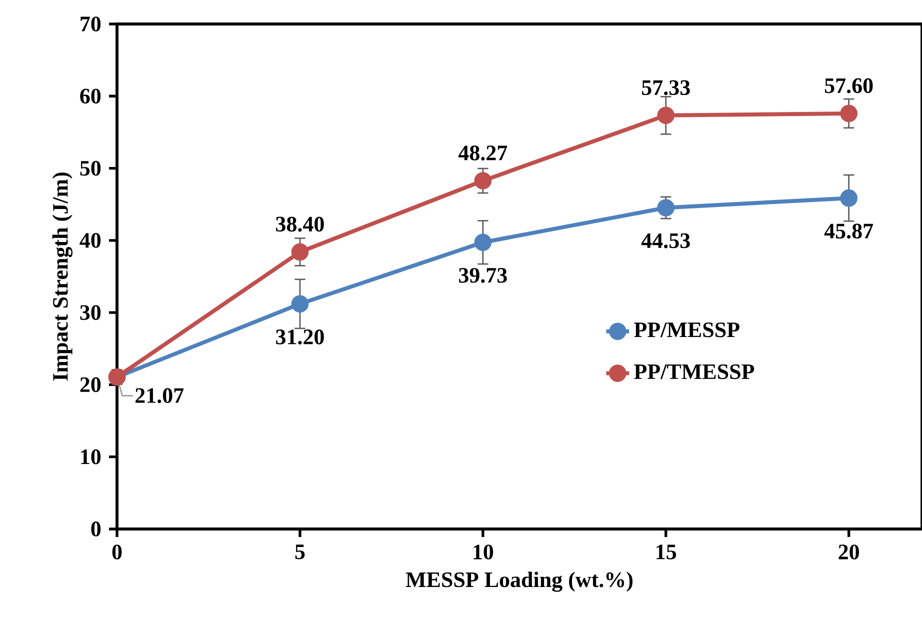 This screenshot has width=922, height=627. I want to click on legend-label: PP/MESSP, so click(687, 330).